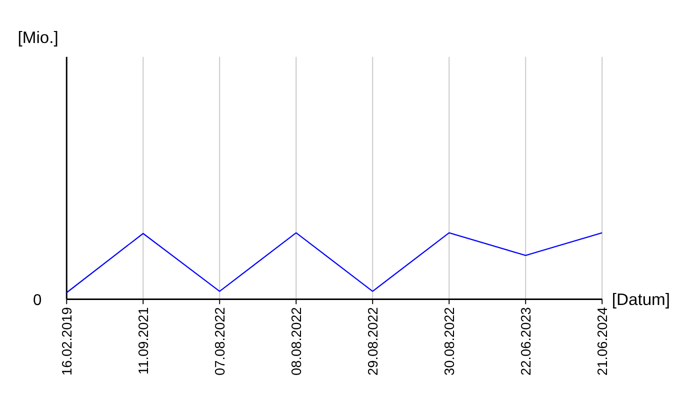 The height and width of the screenshot is (400, 700). Describe the element at coordinates (526, 341) in the screenshot. I see `x-tick-label: 22.06.2023` at that location.